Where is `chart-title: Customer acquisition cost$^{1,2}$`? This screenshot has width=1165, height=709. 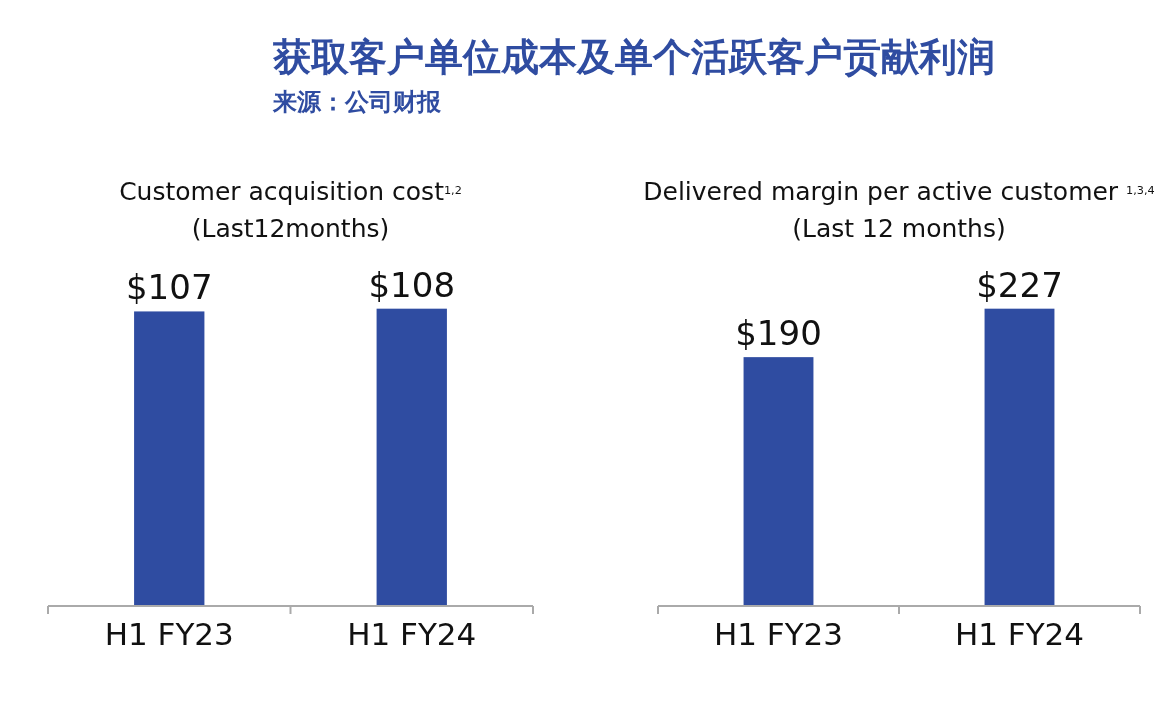
chart-title: Customer acquisition cost$^{1,2}$ is located at coordinates (290, 191).